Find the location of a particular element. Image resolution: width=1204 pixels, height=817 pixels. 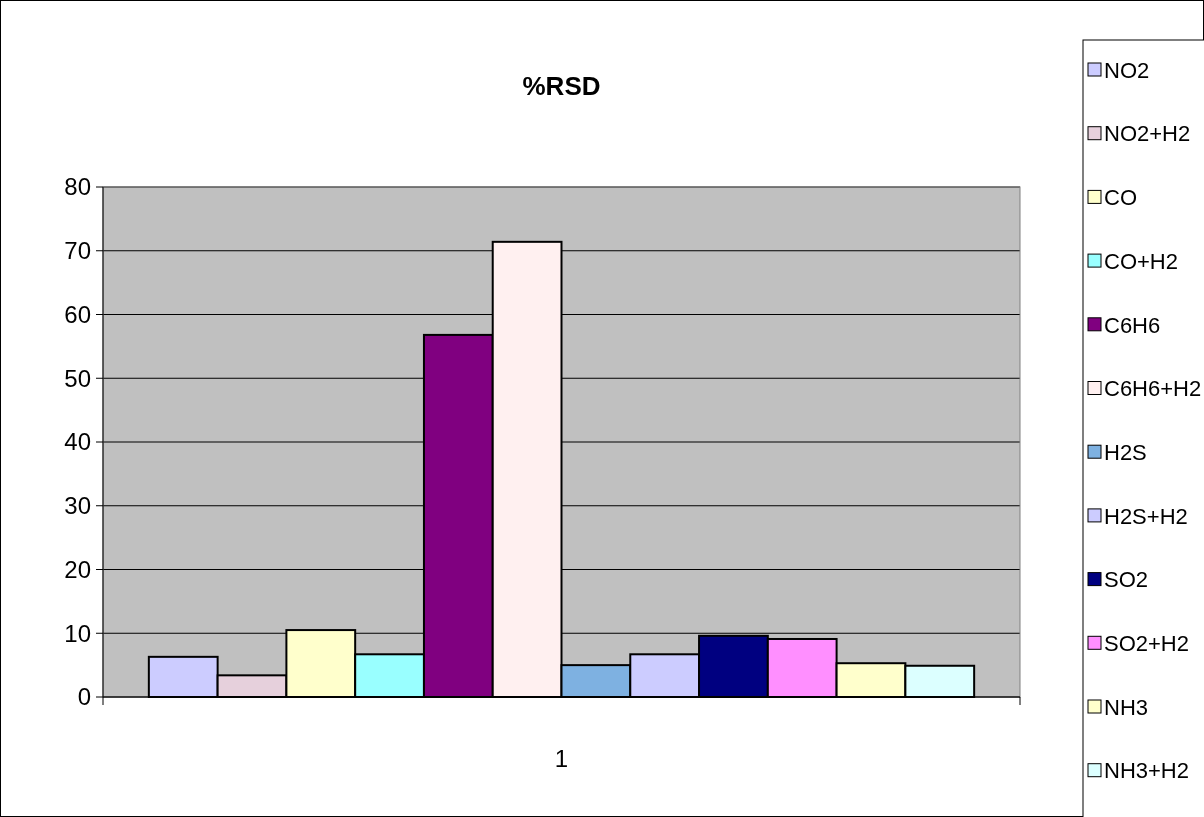

legend-label: CO+H2 is located at coordinates (1141, 261).